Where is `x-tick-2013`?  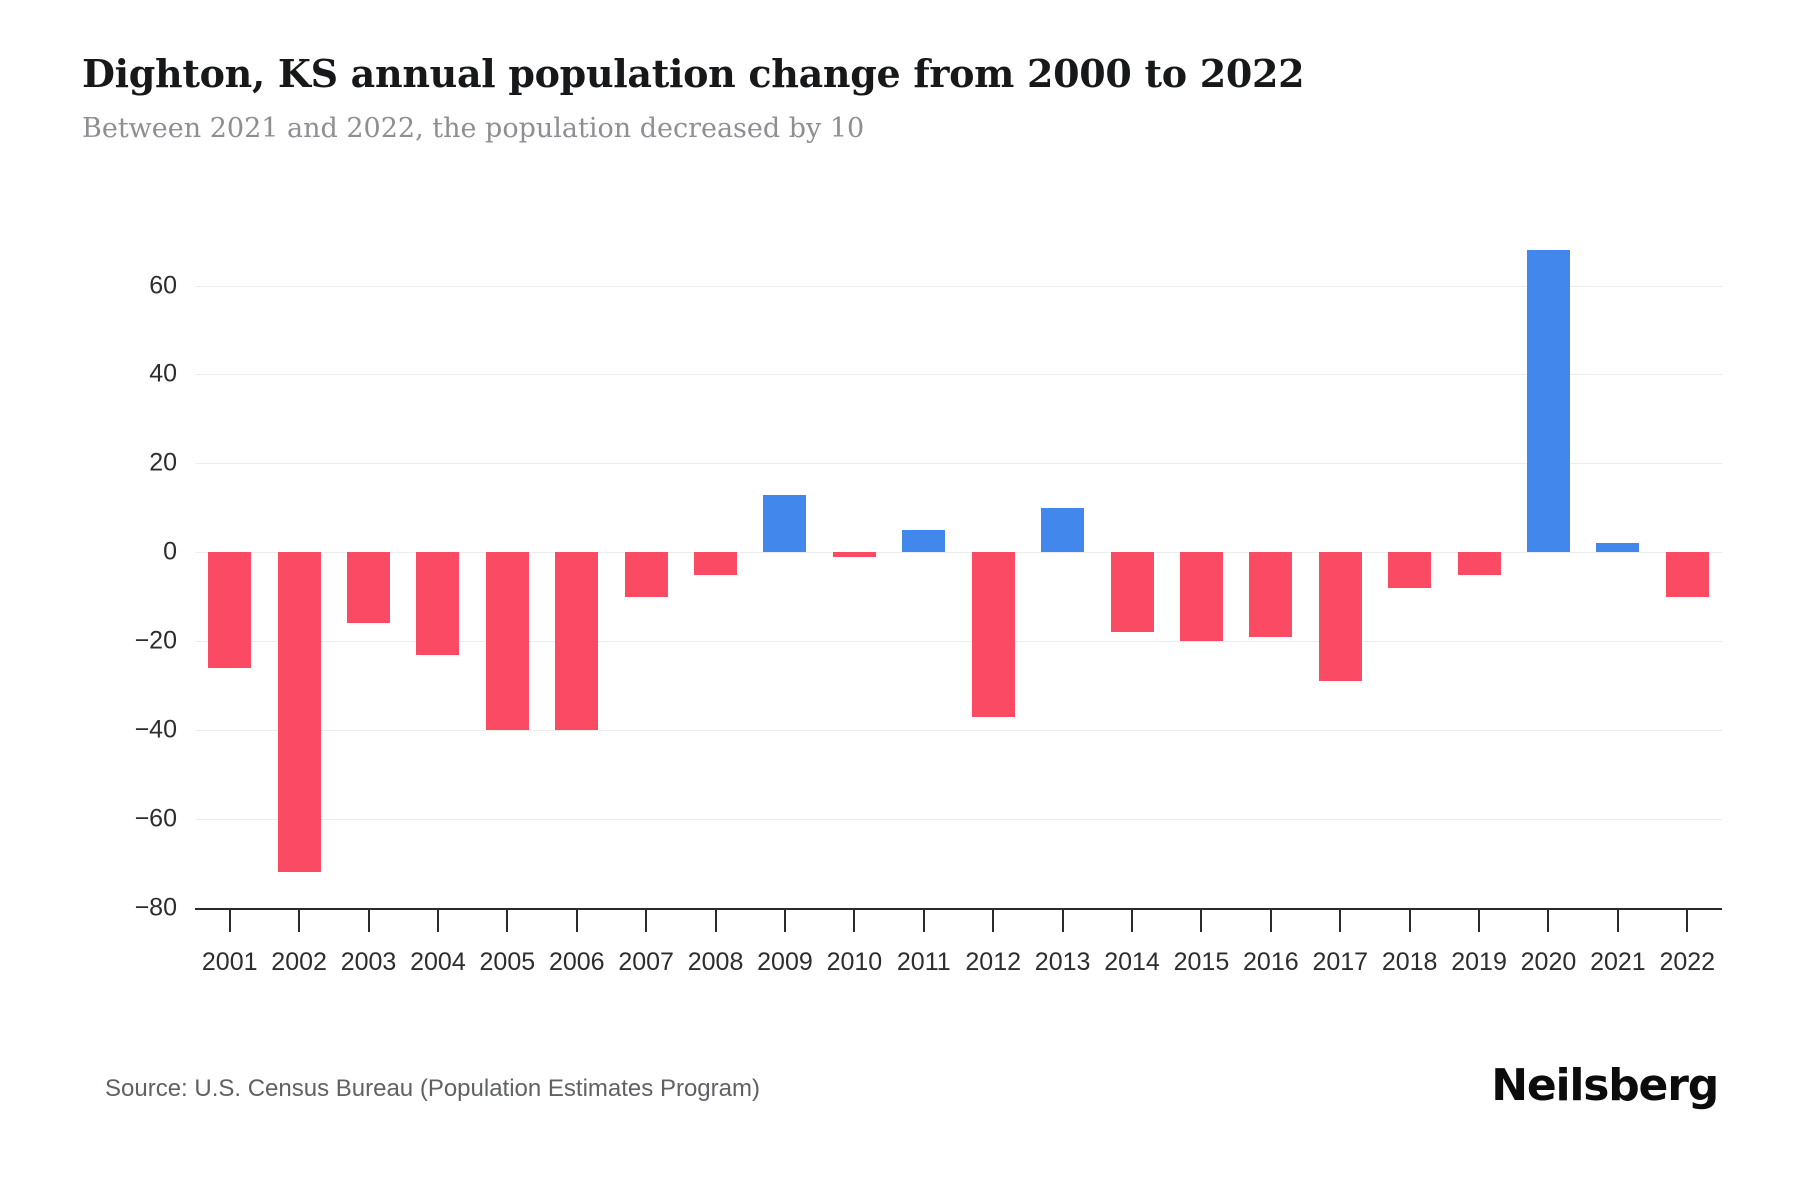
x-tick-2013 is located at coordinates (1062, 921).